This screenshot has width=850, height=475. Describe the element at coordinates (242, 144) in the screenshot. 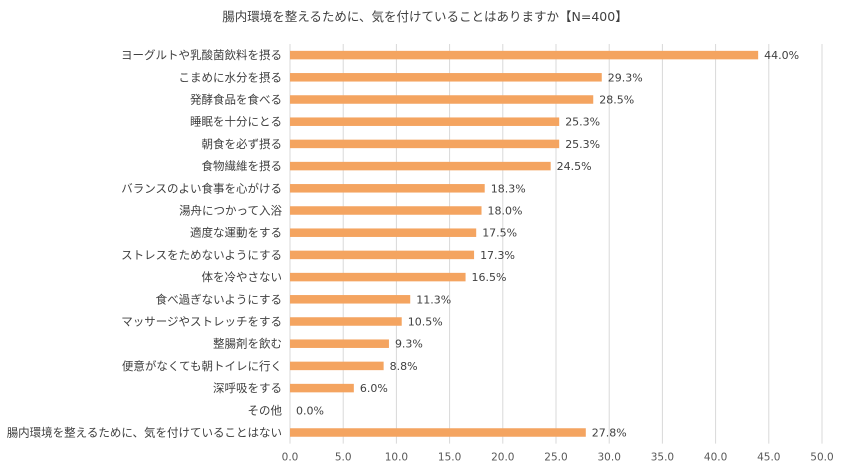

I see `category-label: 朝食を必ず摂る` at that location.